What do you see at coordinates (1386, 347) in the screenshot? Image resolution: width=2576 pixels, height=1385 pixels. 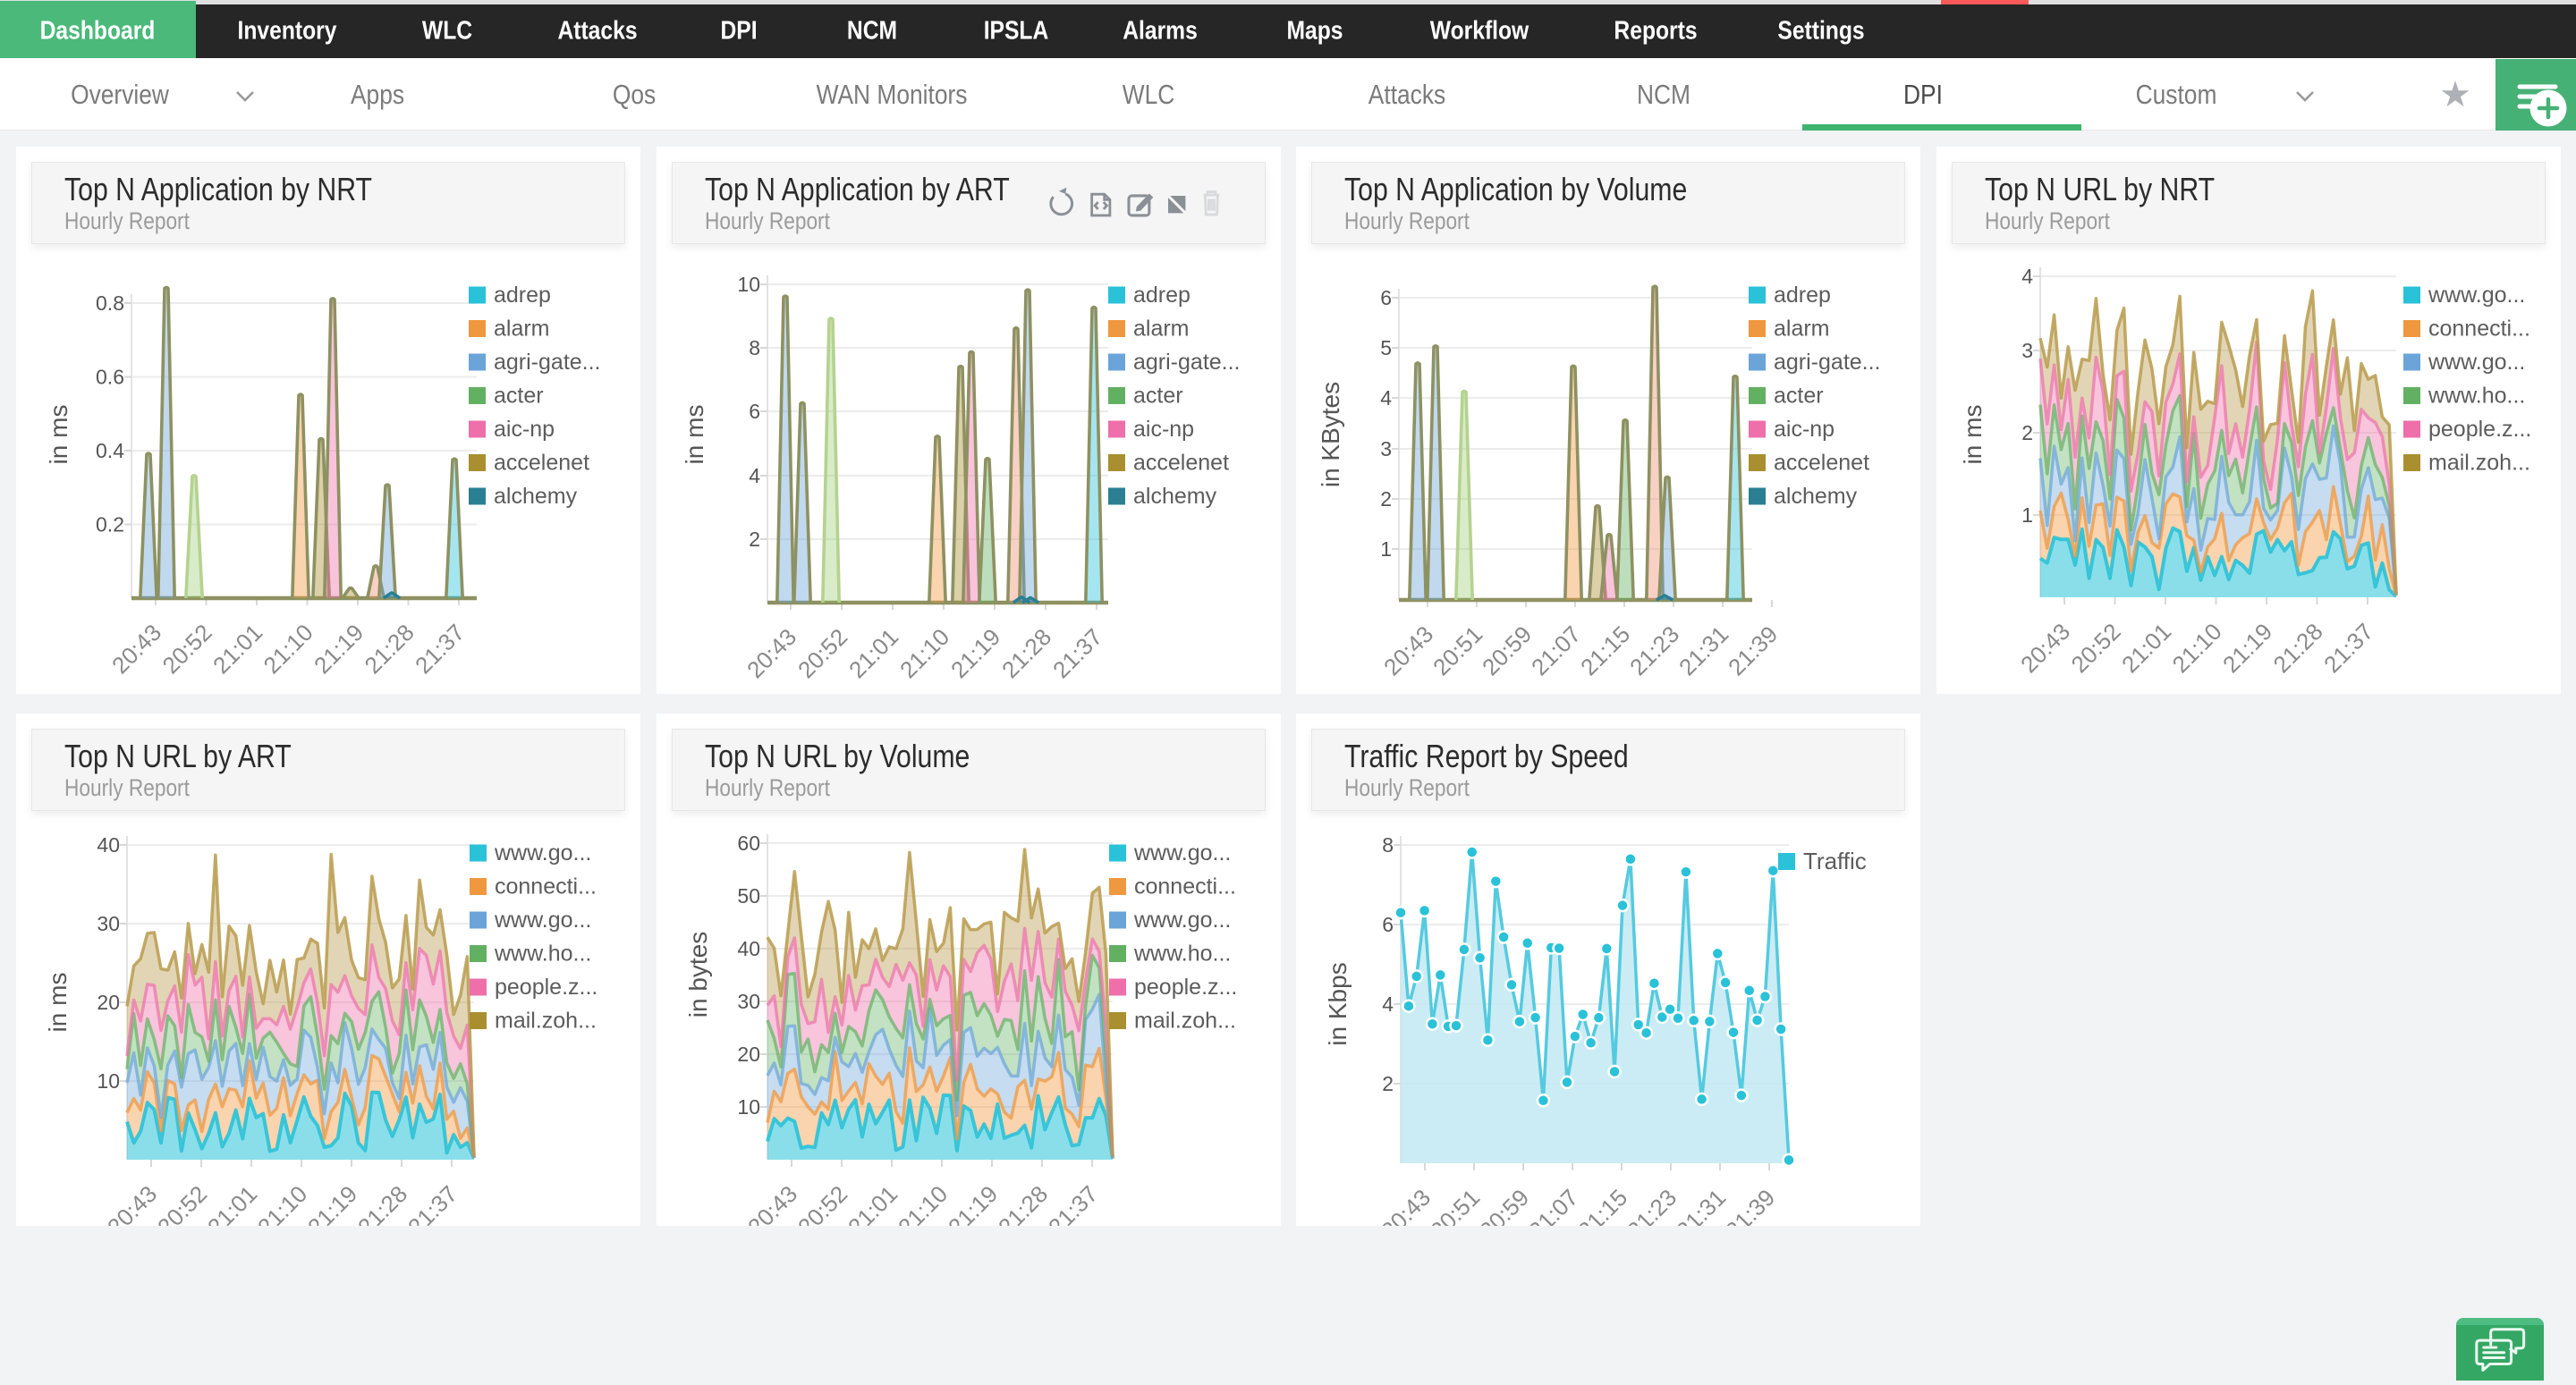 I see `svg-text: 5` at bounding box center [1386, 347].